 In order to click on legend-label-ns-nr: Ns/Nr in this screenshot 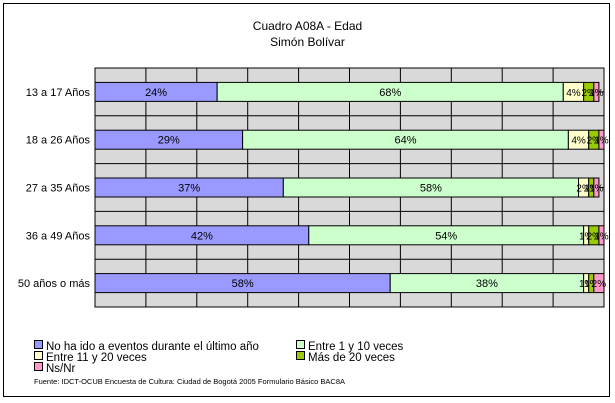, I will do `click(61, 369)`.